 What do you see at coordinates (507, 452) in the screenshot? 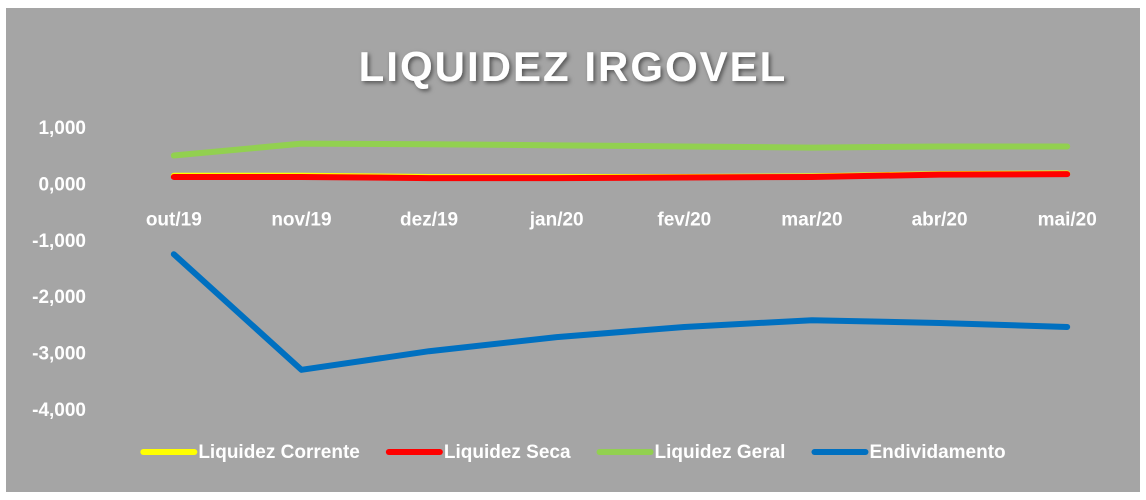
I see `legend-label: Liquidez Seca` at bounding box center [507, 452].